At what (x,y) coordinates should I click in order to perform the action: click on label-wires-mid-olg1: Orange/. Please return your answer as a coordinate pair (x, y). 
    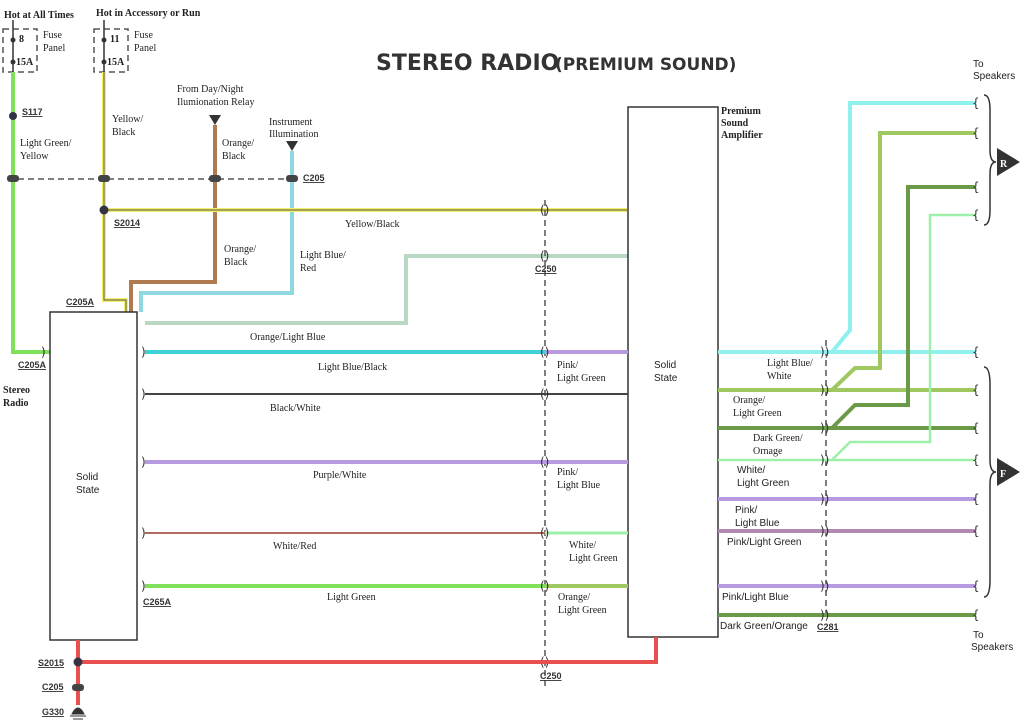
    Looking at the image, I should click on (574, 597).